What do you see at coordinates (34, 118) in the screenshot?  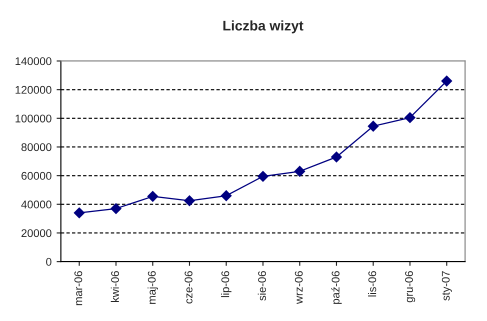 I see `y-tick-label: 100000` at bounding box center [34, 118].